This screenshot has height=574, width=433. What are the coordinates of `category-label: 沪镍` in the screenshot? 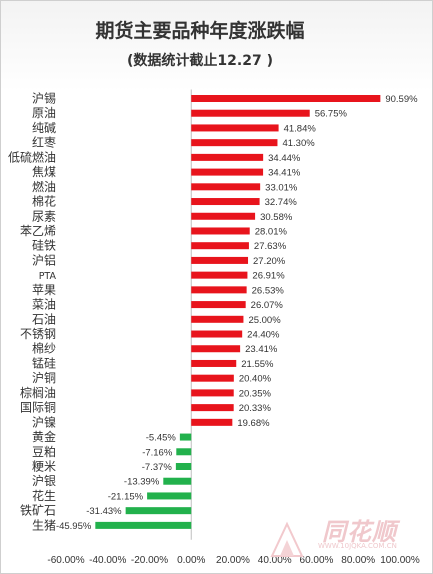 It's located at (44, 422).